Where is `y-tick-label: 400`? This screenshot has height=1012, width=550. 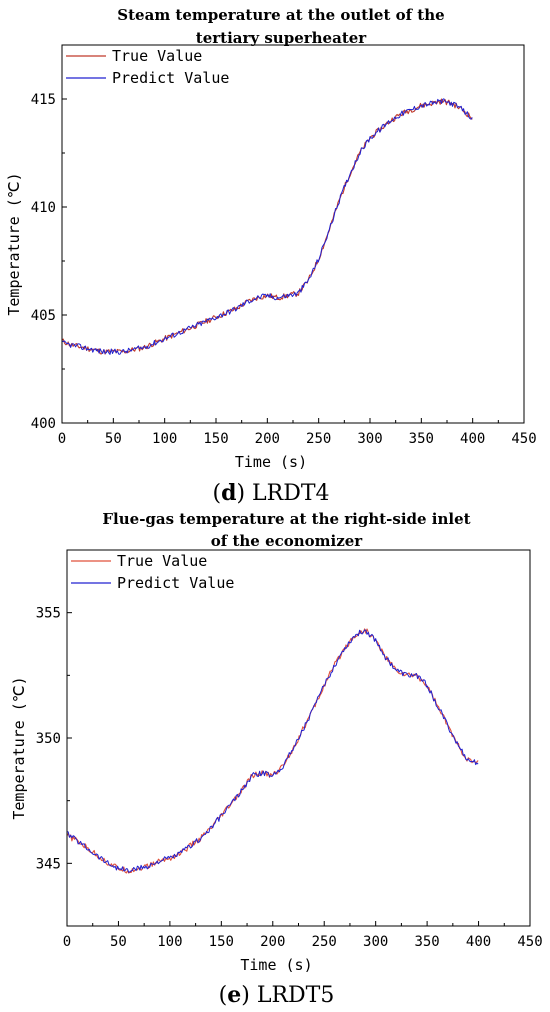 y-tick-label: 400 is located at coordinates (43, 424).